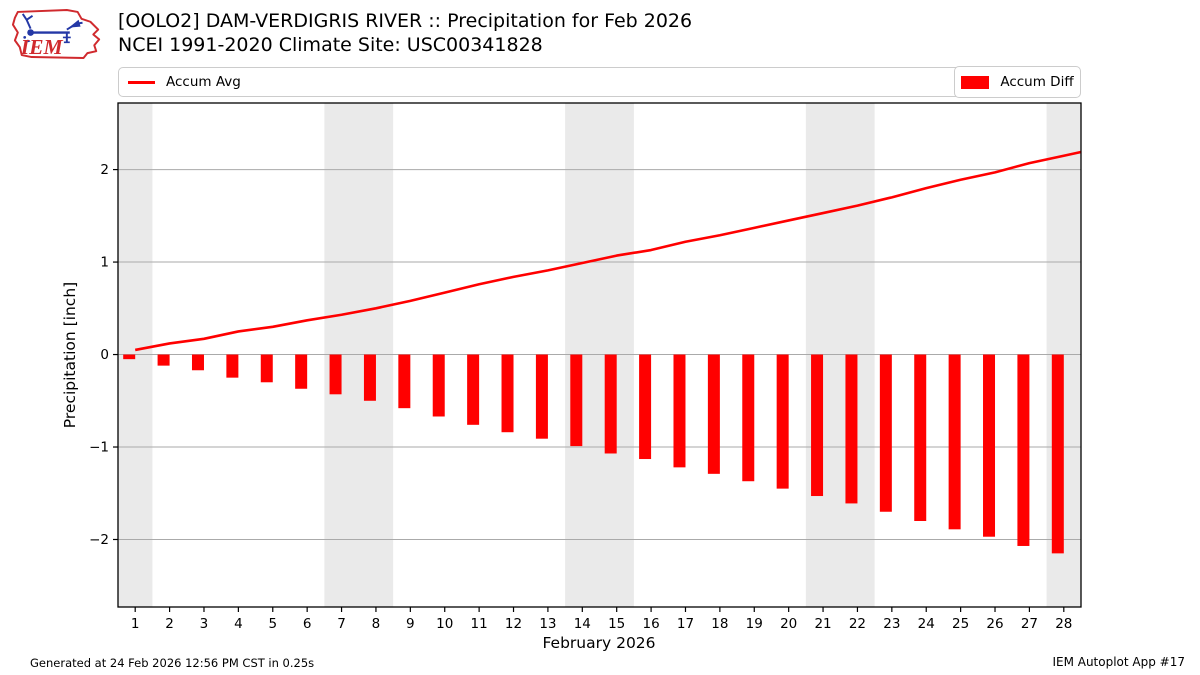 This screenshot has height=675, width=1200. I want to click on y-tick-label-2: 2, so click(104, 170).